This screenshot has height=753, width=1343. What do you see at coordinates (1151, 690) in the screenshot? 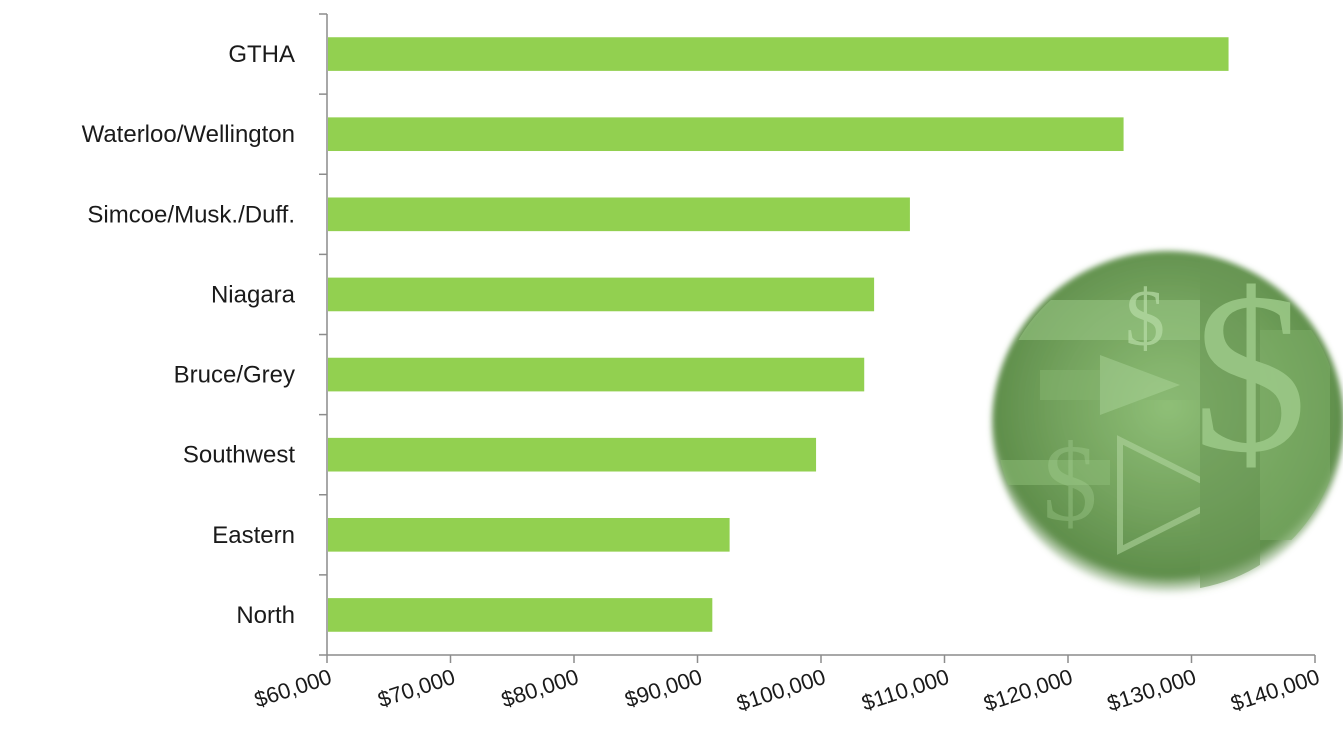
I see `x-tick-label: $130,000` at bounding box center [1151, 690].